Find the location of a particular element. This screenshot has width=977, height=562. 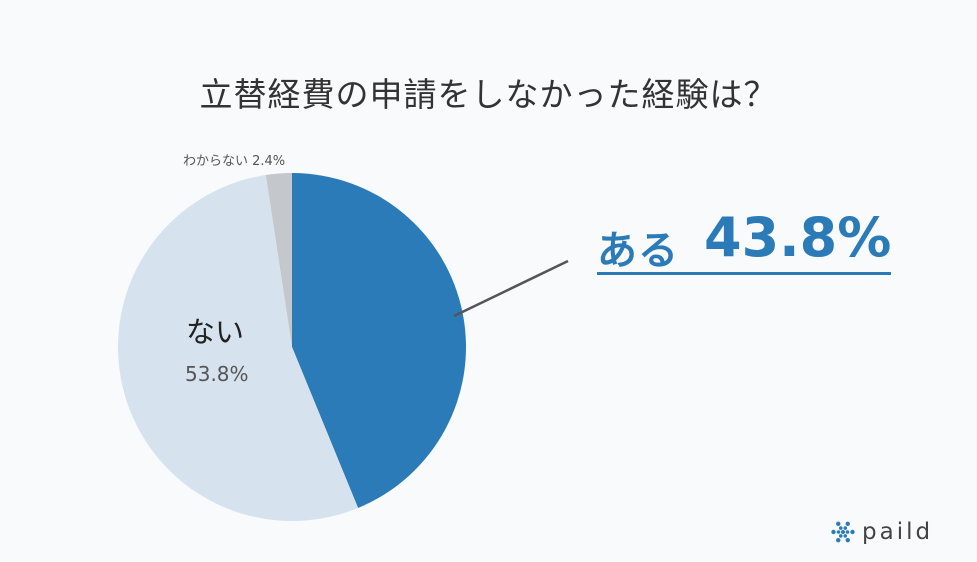

callout-aru-value: 43.8% is located at coordinates (798, 237).